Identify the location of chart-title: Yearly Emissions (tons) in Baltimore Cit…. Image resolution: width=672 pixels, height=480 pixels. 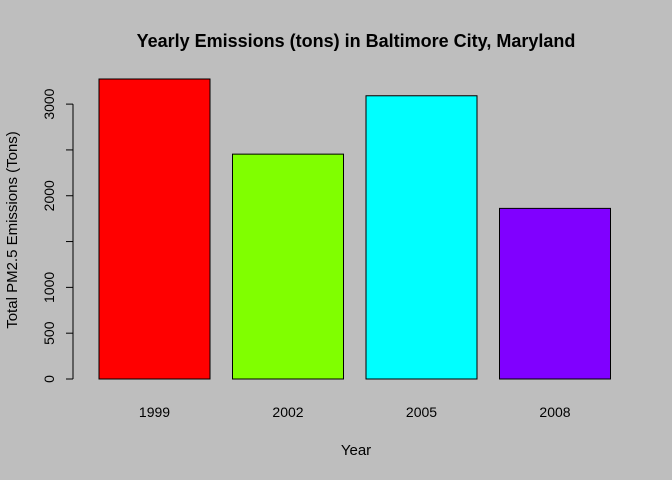
(356, 41).